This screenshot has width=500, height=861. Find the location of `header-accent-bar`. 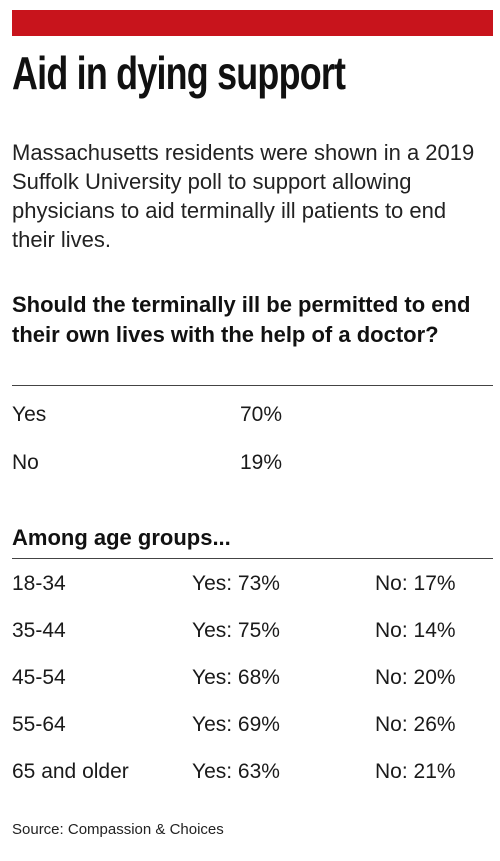

header-accent-bar is located at coordinates (252, 23).